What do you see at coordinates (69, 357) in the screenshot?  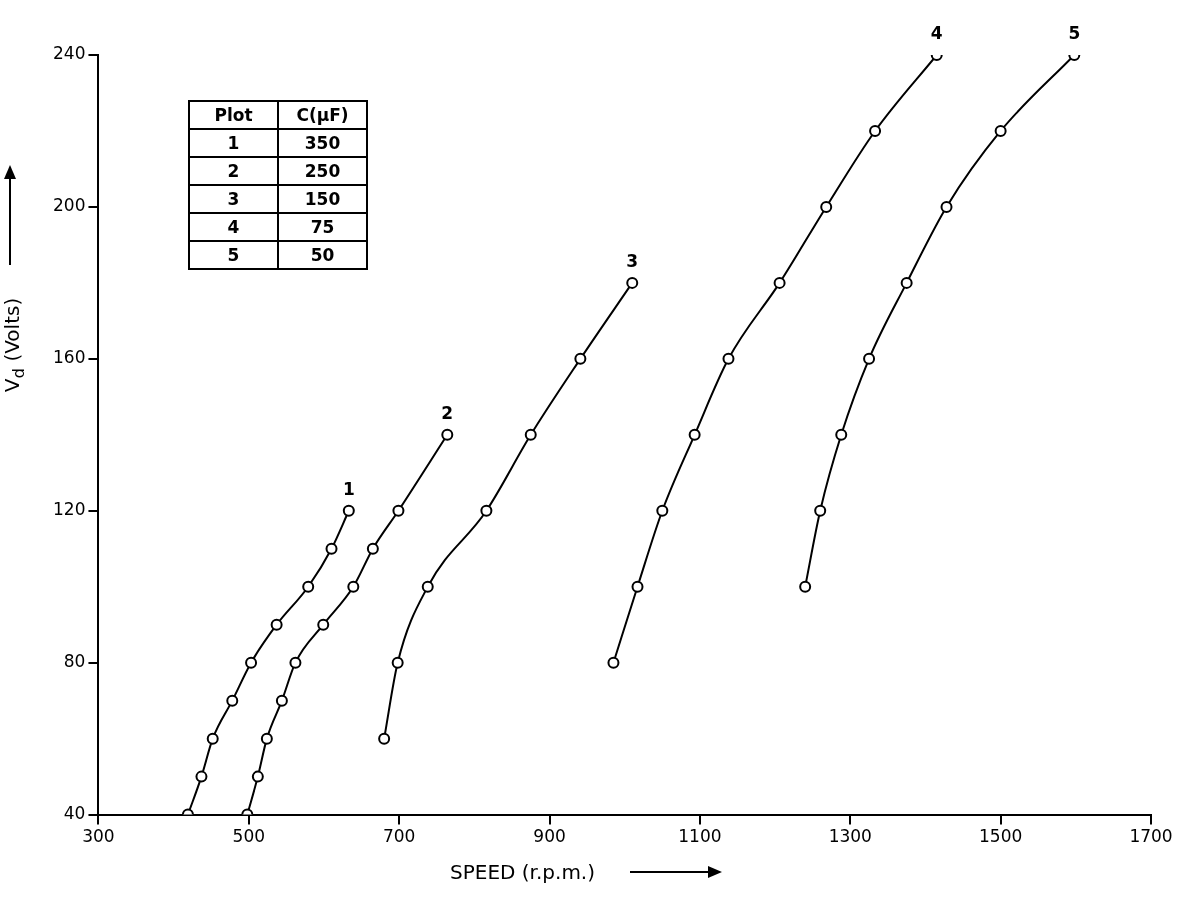 I see `y-tick-label: 160` at bounding box center [69, 357].